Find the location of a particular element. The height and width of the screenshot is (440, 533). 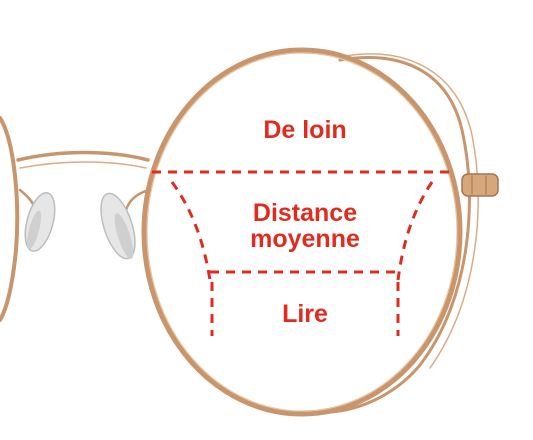

nose-pad-arm-right is located at coordinates (138, 200).